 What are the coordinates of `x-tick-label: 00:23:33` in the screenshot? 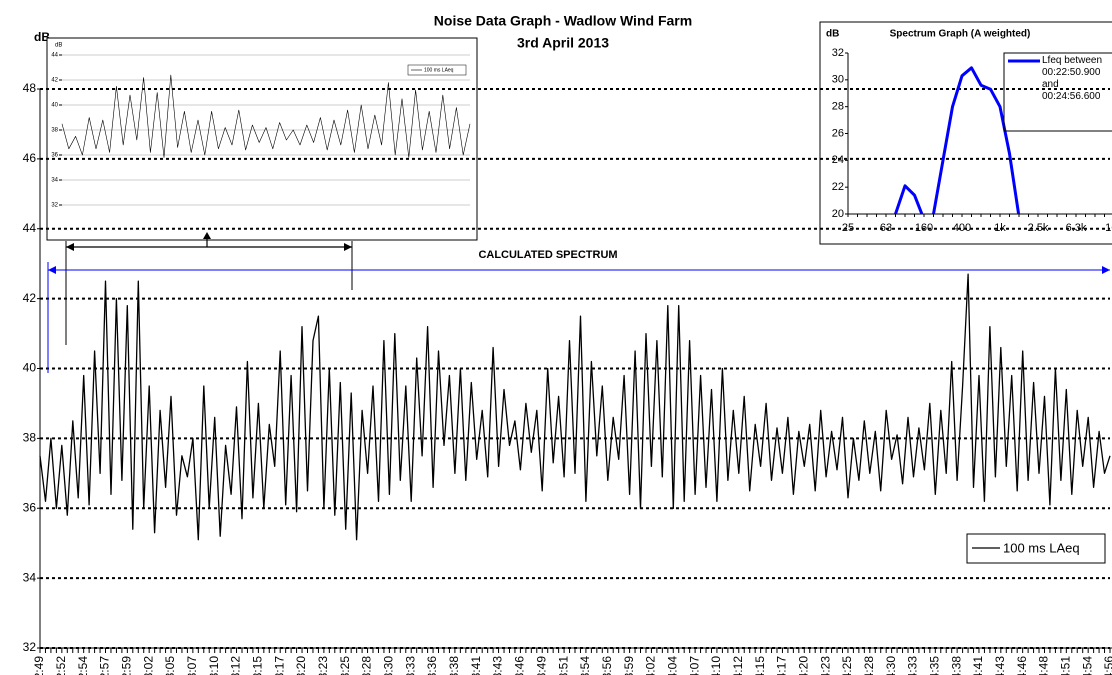 It's located at (410, 665).